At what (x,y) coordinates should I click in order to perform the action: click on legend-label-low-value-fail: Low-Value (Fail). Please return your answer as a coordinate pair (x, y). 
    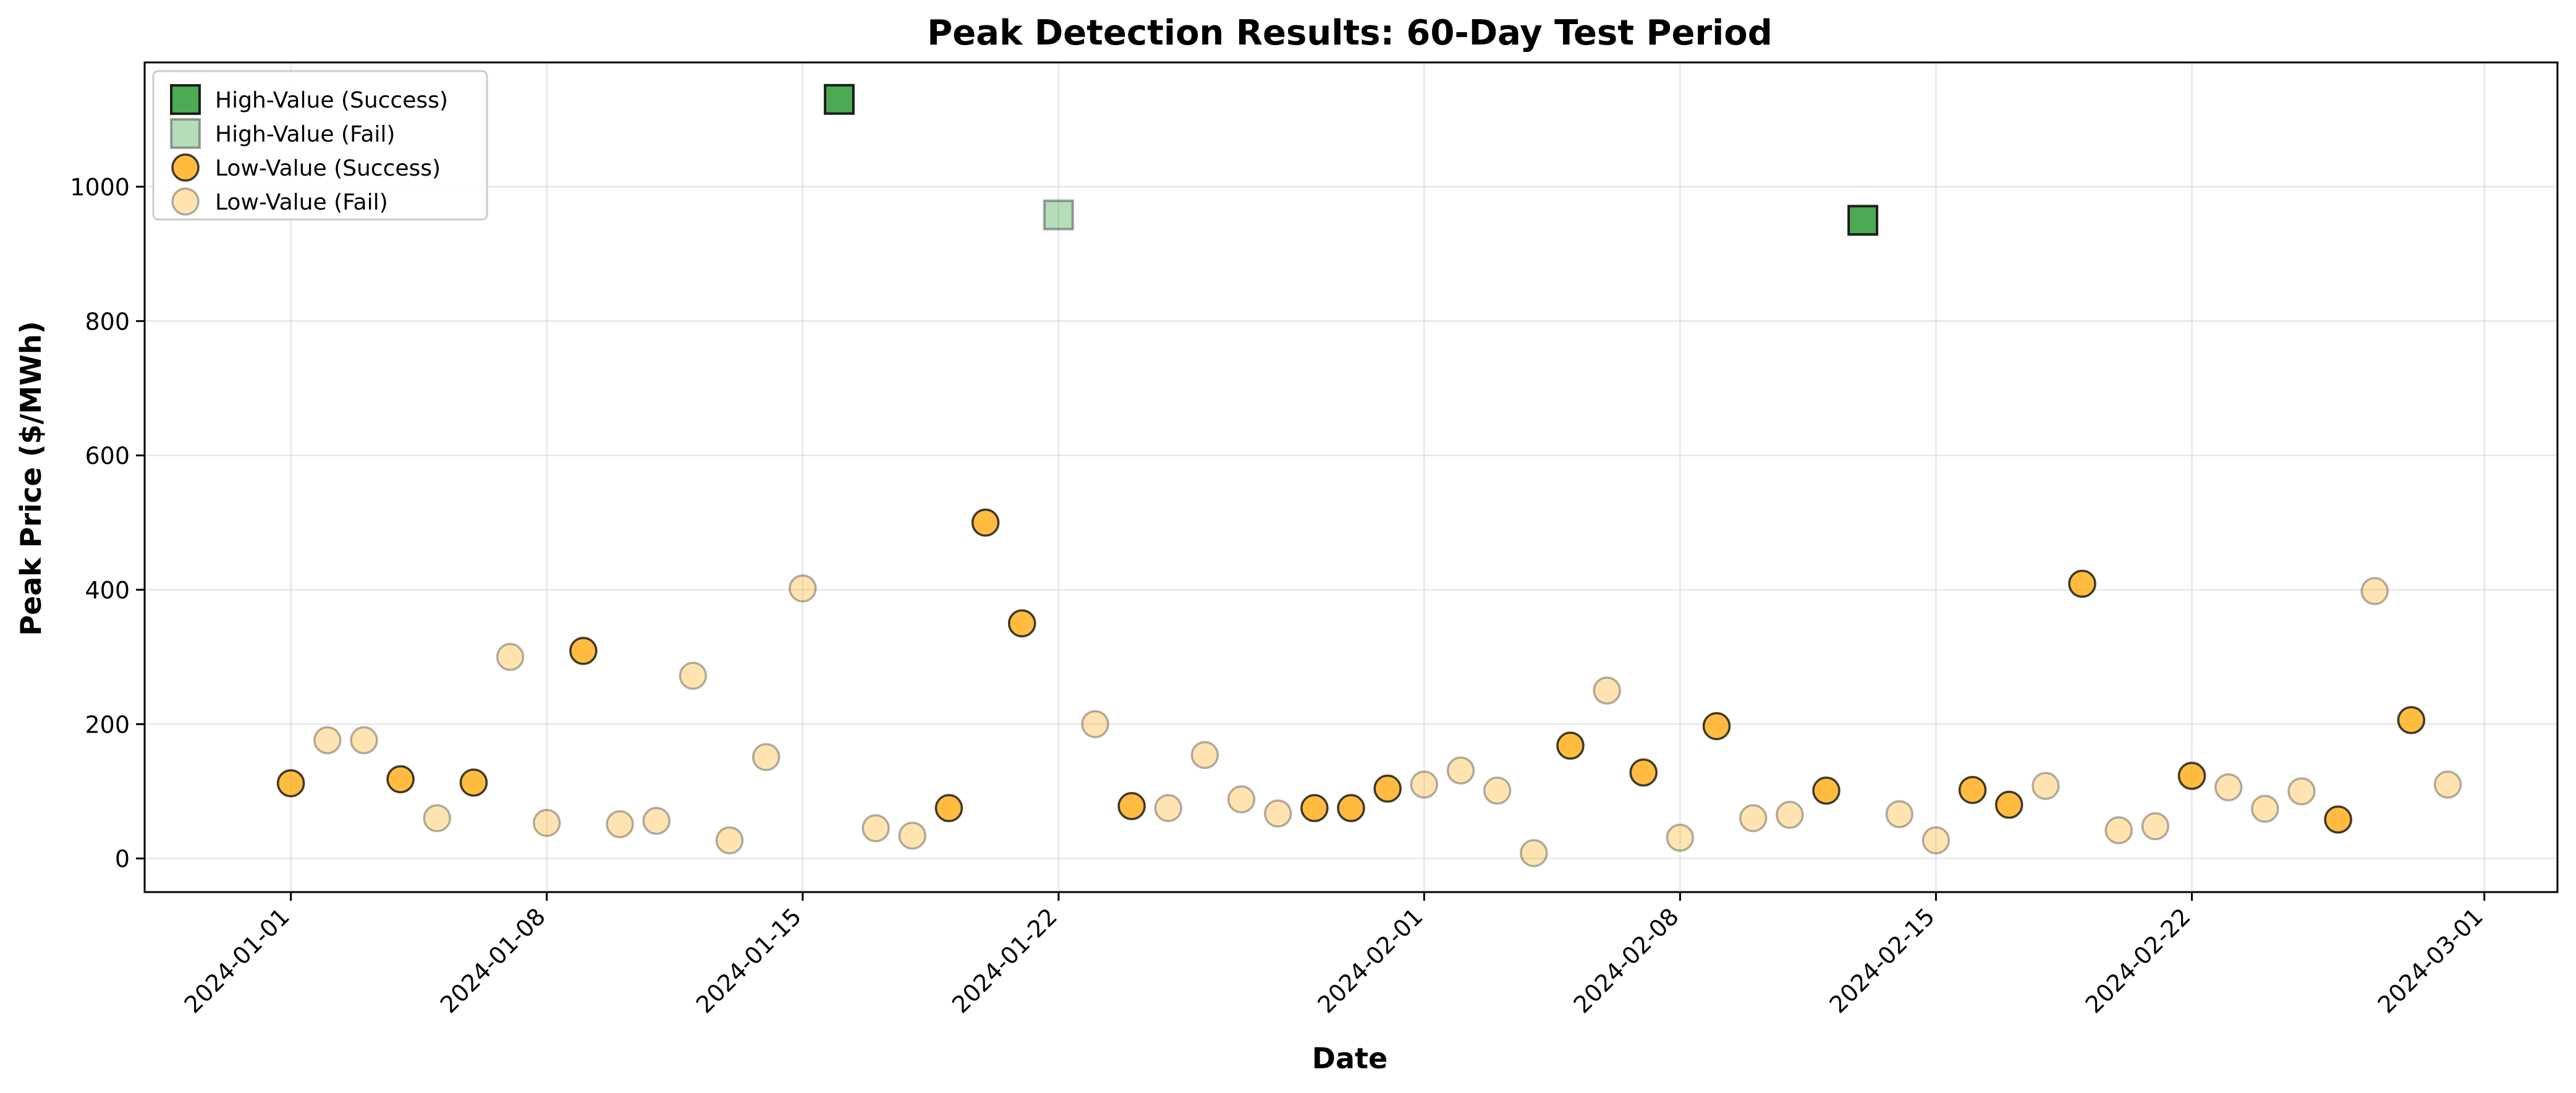
    Looking at the image, I should click on (301, 203).